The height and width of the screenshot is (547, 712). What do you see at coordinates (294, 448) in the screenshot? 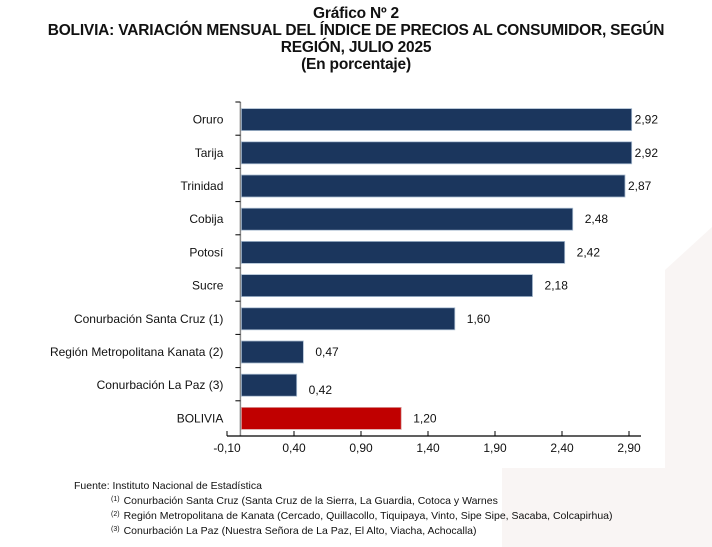
I see `value-tick-label: 0,40` at bounding box center [294, 448].